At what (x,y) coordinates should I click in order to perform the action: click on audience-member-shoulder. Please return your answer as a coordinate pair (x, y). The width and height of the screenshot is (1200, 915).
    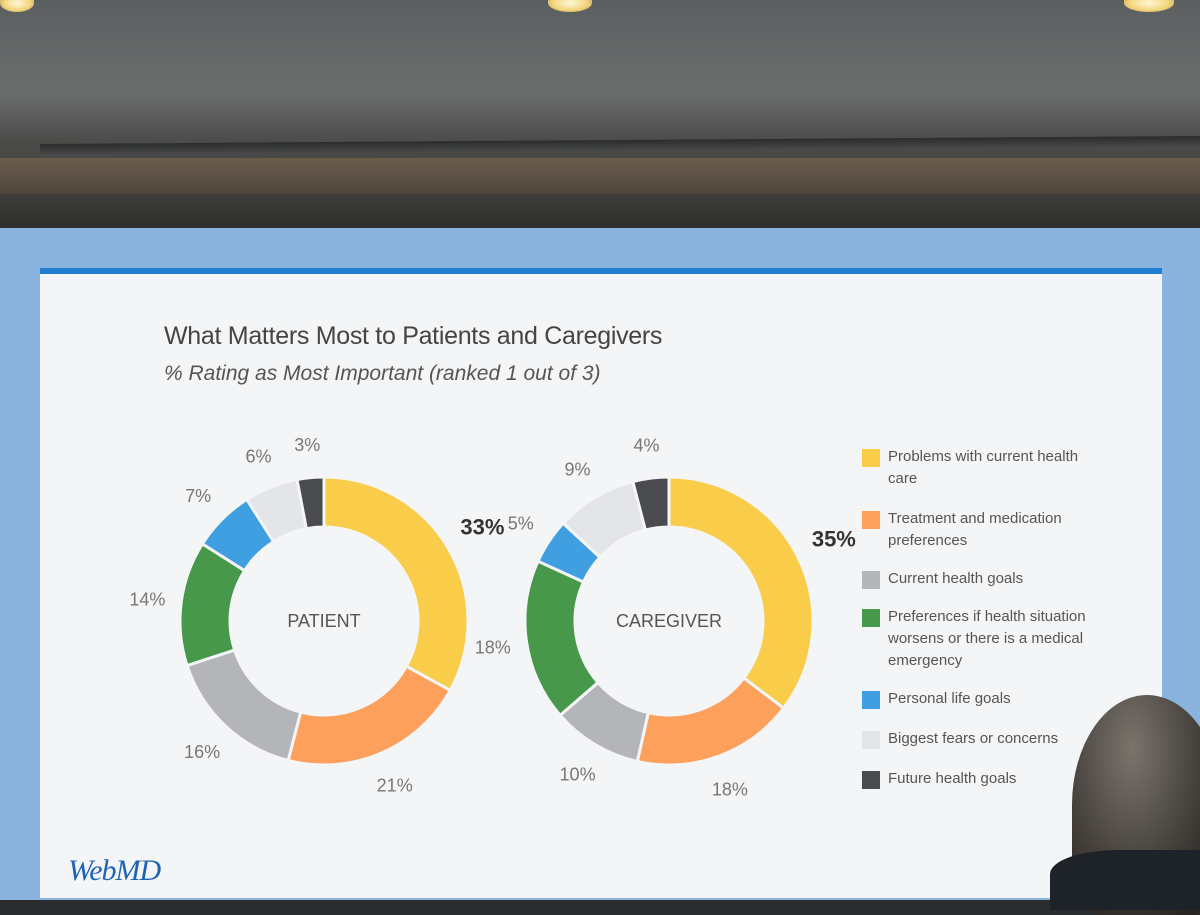
    Looking at the image, I should click on (1125, 880).